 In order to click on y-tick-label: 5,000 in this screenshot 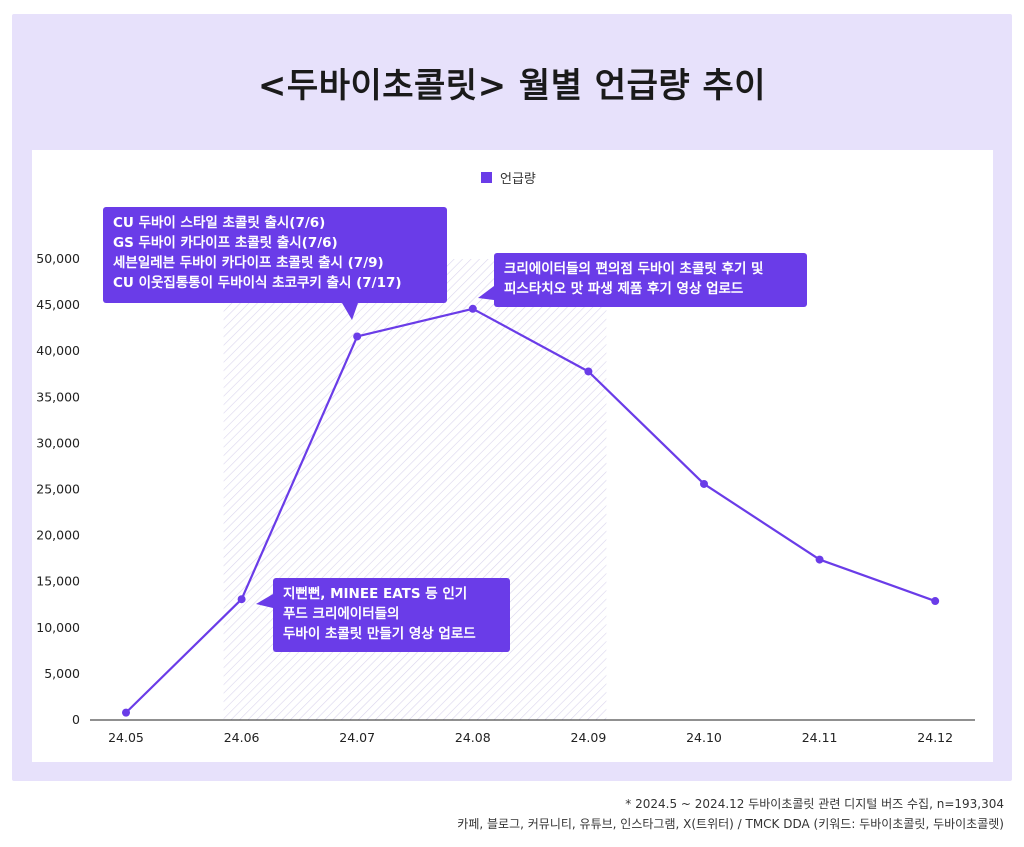, I will do `click(62, 673)`.